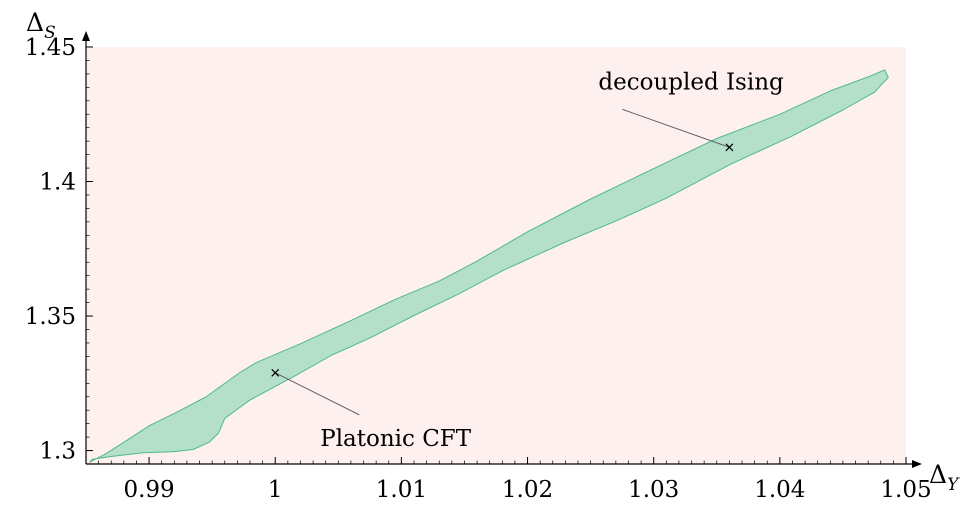  I want to click on x-axis-label-main: Δ, so click(938, 474).